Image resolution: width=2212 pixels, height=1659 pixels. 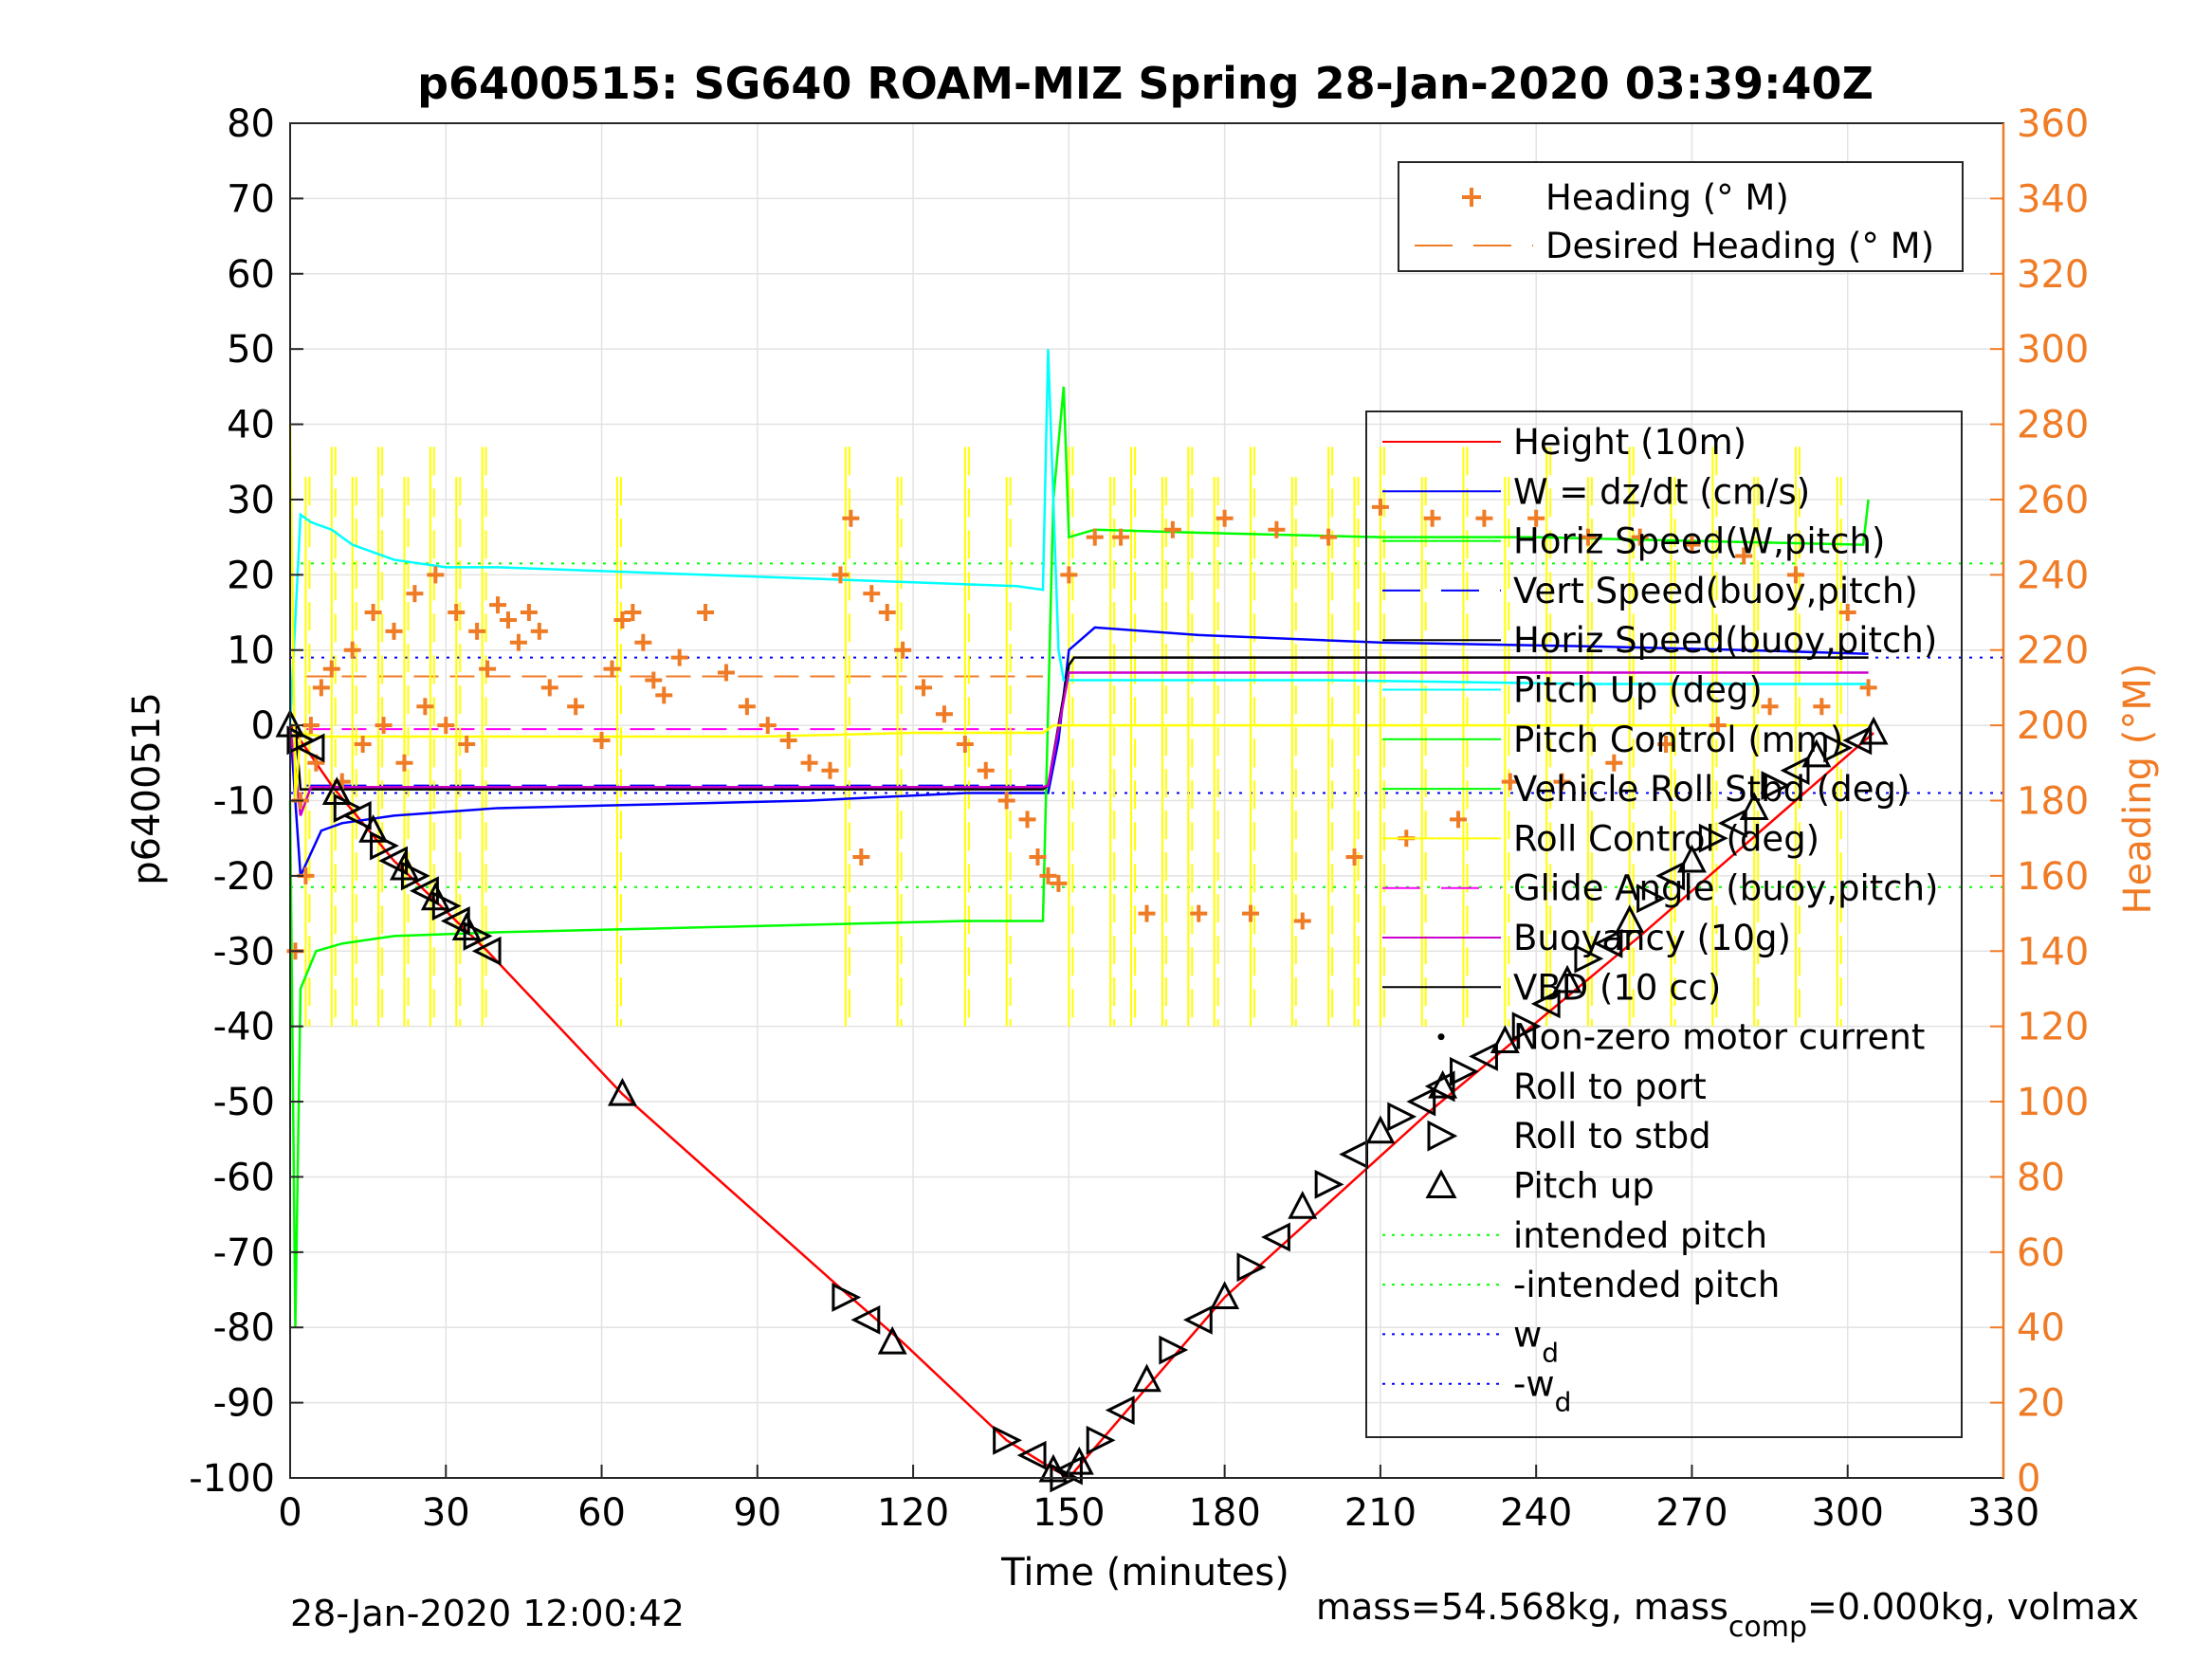 I want to click on series-line, so click(x=1078, y=751).